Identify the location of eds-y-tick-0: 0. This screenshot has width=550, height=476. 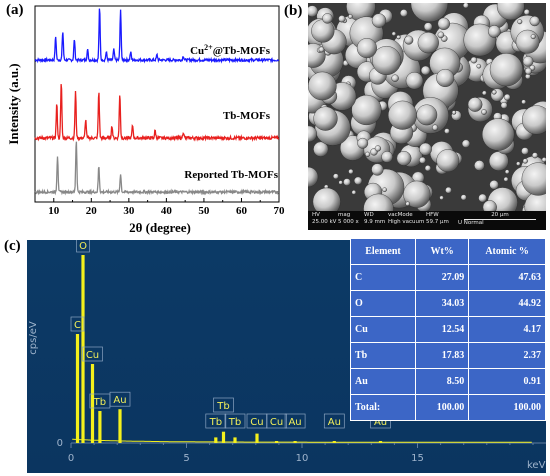
(60, 443).